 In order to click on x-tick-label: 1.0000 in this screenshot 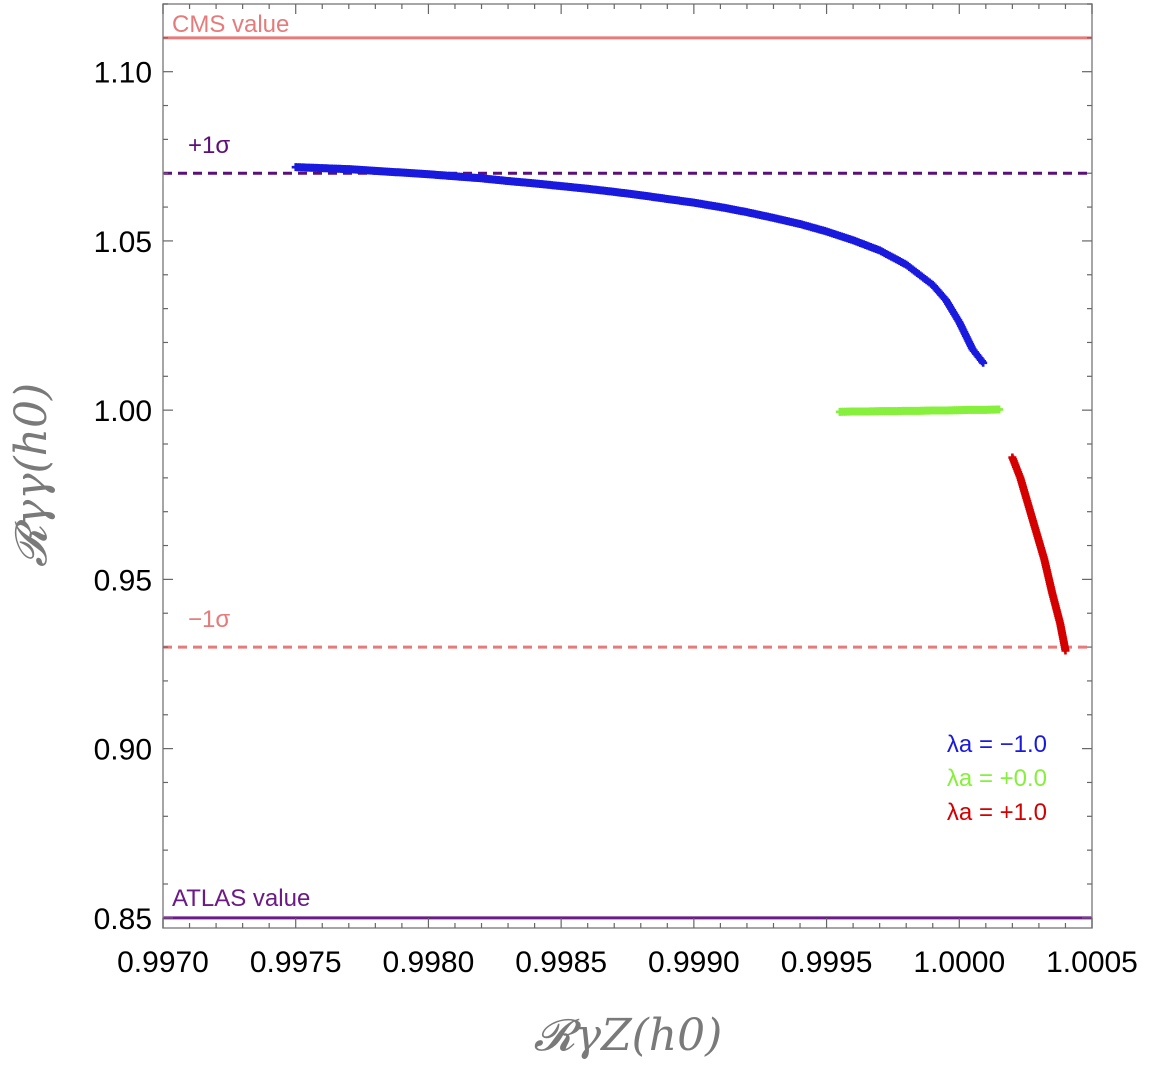, I will do `click(959, 962)`.